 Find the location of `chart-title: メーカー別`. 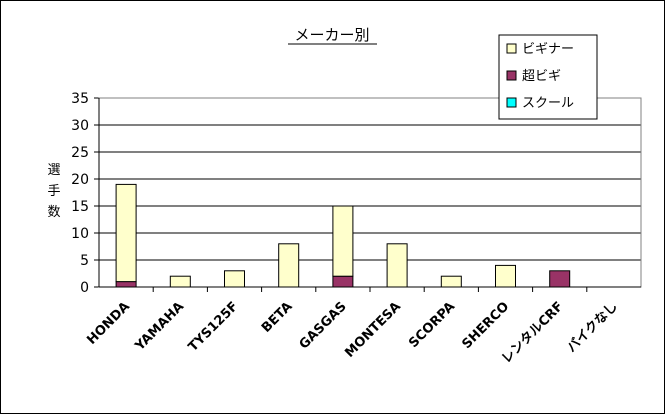

chart-title: メーカー別 is located at coordinates (331, 35).